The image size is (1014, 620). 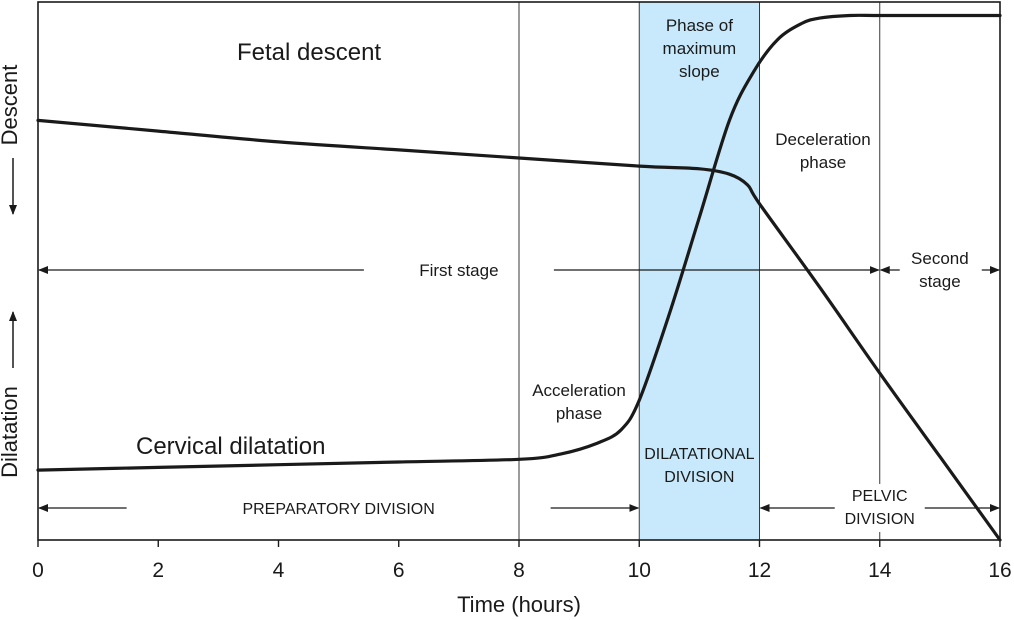 What do you see at coordinates (279, 570) in the screenshot?
I see `x-tick-label-4: 4` at bounding box center [279, 570].